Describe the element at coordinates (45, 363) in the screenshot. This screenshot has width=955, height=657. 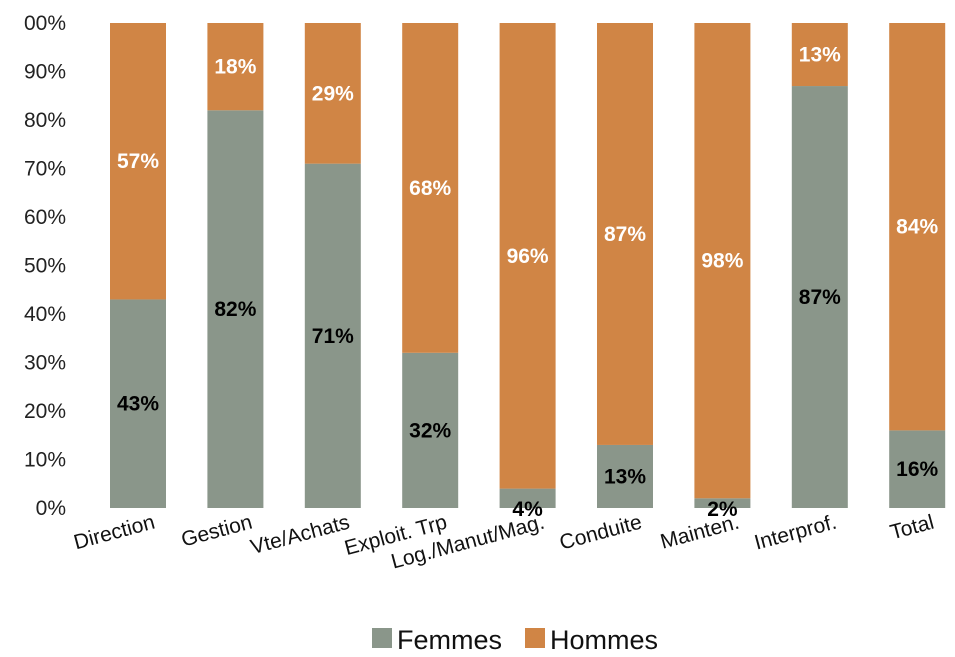
I see `y-tick-label: 30%` at that location.